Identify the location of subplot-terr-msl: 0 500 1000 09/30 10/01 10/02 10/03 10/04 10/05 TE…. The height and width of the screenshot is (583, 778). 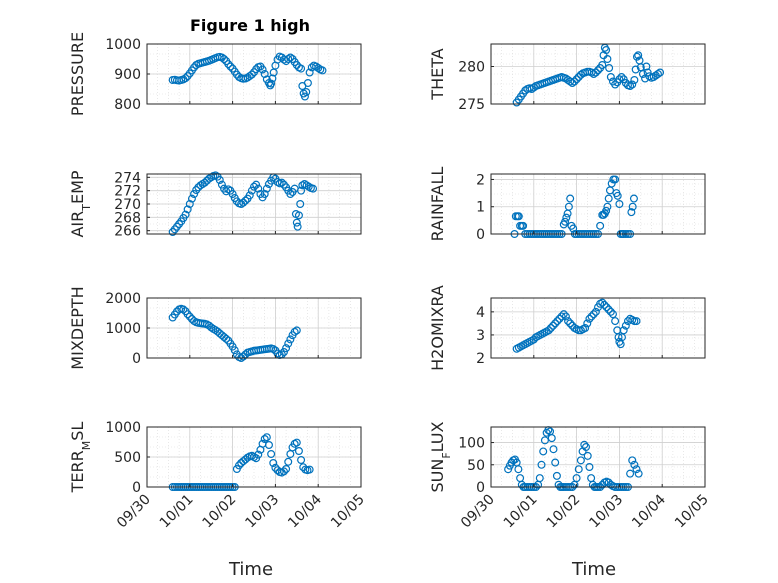
(218, 475).